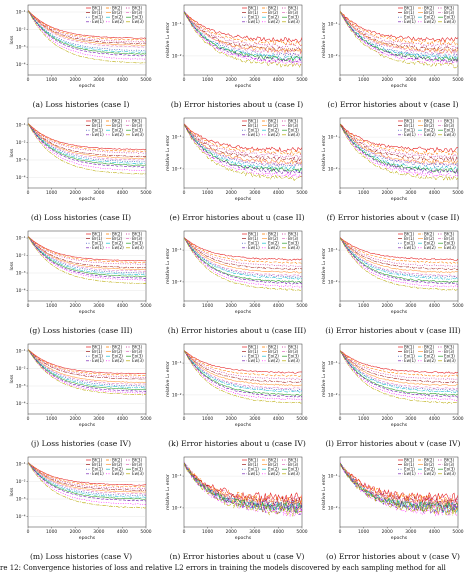  I want to click on legend-label: Br(2), so click(273, 351).